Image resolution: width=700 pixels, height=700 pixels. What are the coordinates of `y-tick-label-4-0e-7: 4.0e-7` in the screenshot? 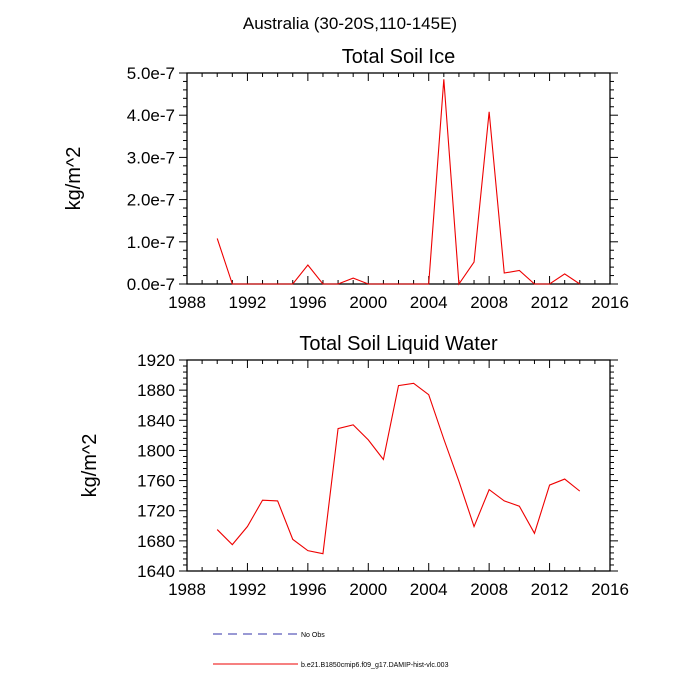 It's located at (151, 115).